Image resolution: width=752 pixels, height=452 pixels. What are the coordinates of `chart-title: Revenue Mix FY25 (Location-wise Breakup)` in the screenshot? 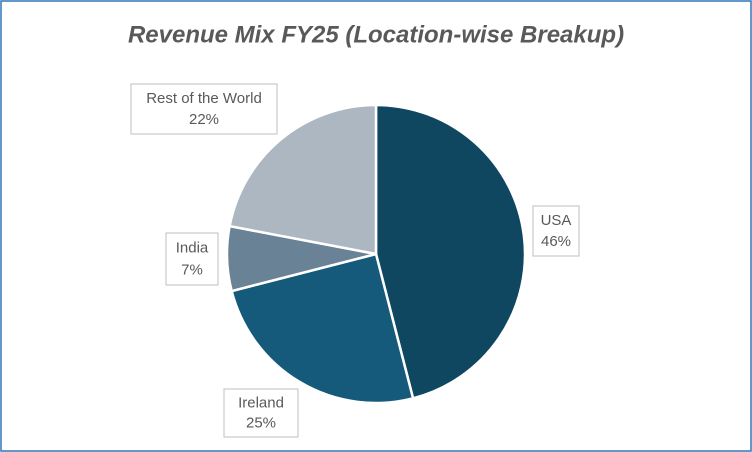 It's located at (376, 34).